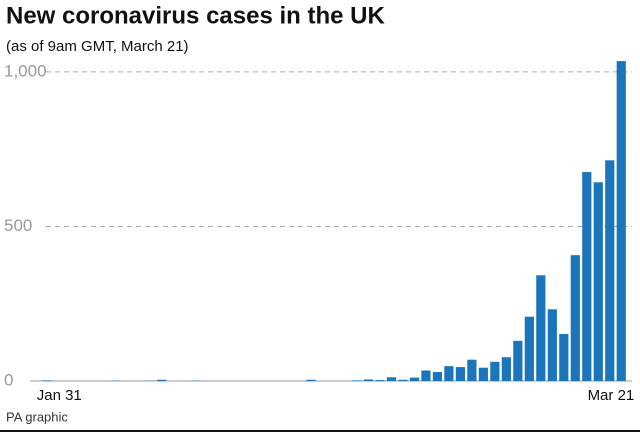  What do you see at coordinates (59, 395) in the screenshot?
I see `x-tick-label: Jan 31` at bounding box center [59, 395].